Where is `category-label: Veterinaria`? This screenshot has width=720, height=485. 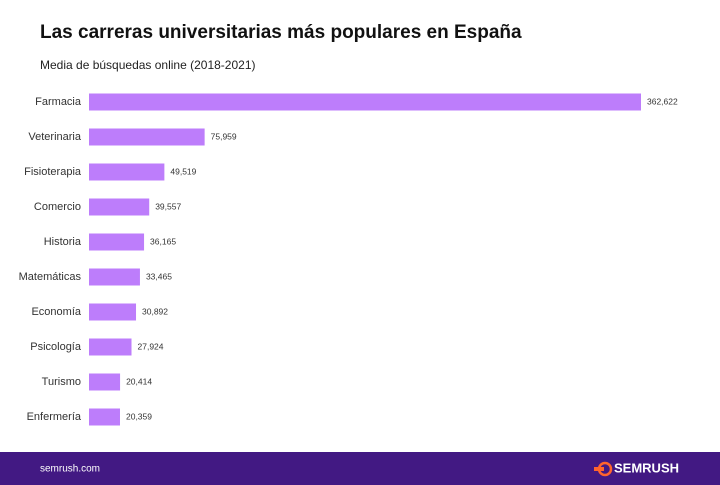
category-label: Veterinaria is located at coordinates (54, 137).